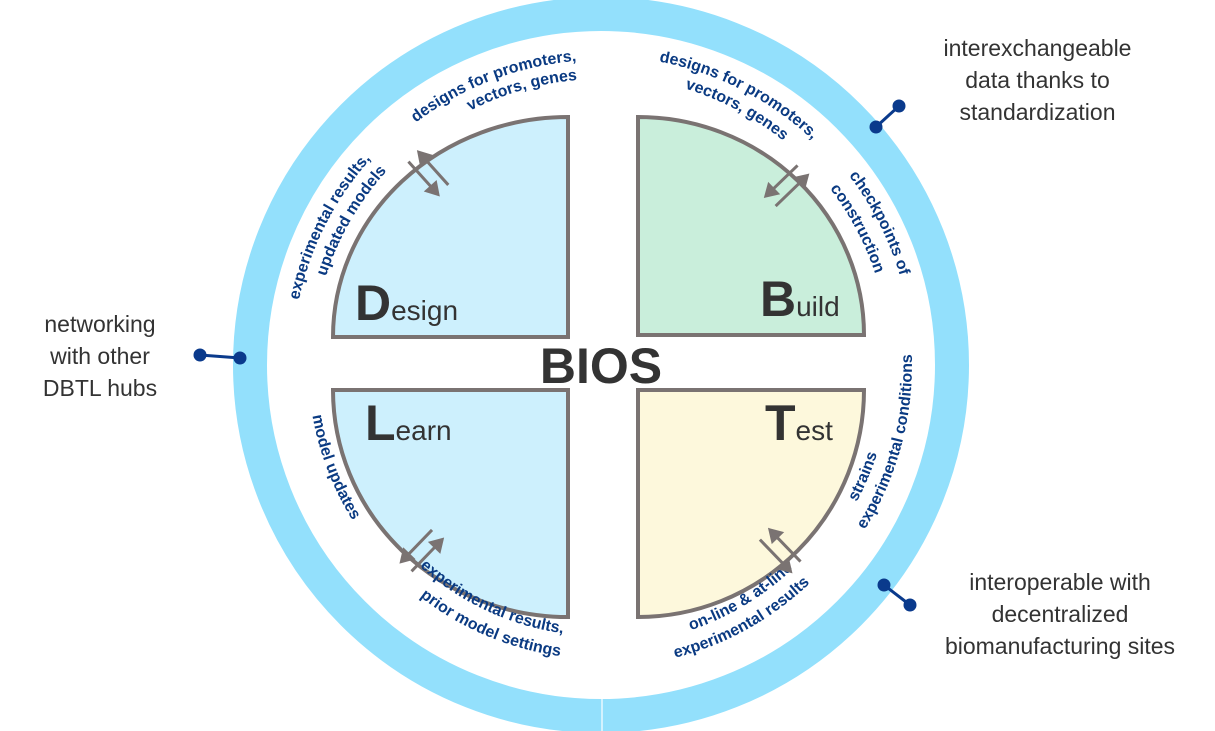 The width and height of the screenshot is (1215, 731). What do you see at coordinates (380, 423) in the screenshot?
I see `learn-initial: L` at bounding box center [380, 423].